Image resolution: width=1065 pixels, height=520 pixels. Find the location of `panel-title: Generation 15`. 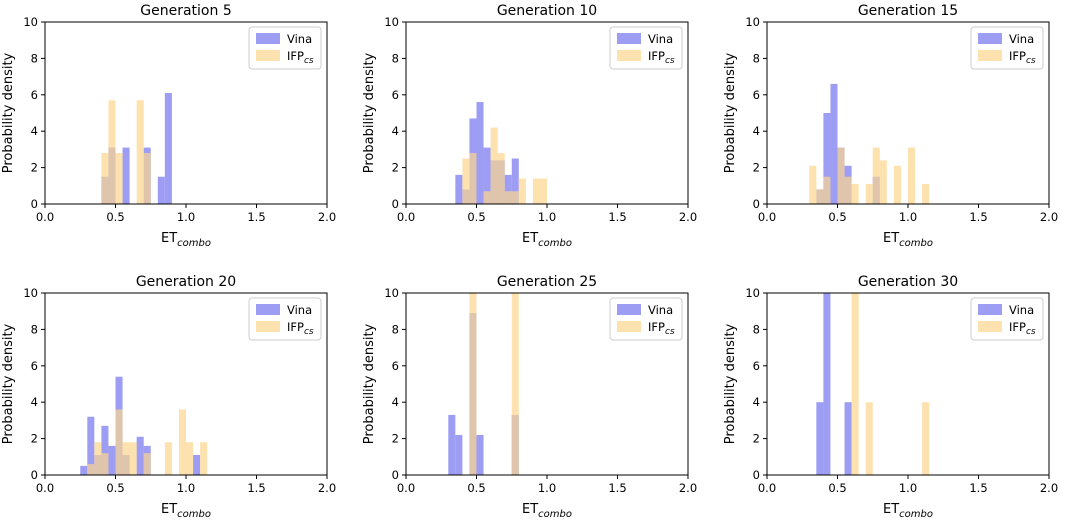

panel-title: Generation 15 is located at coordinates (908, 11).